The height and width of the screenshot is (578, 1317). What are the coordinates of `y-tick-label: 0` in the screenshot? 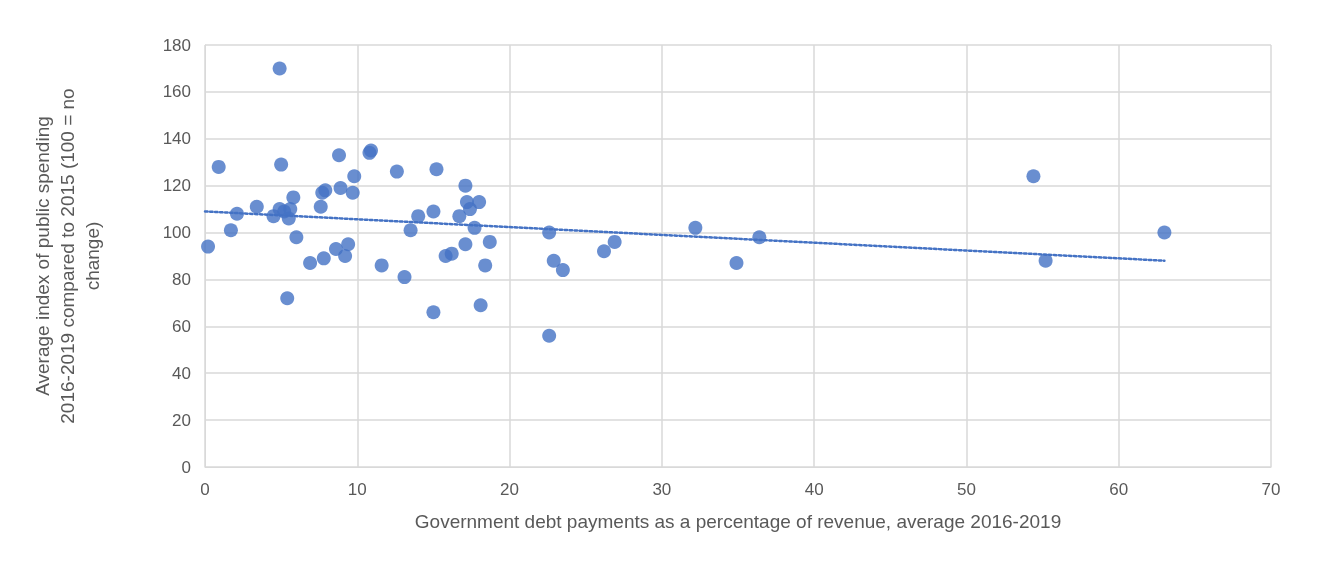 It's located at (186, 467).